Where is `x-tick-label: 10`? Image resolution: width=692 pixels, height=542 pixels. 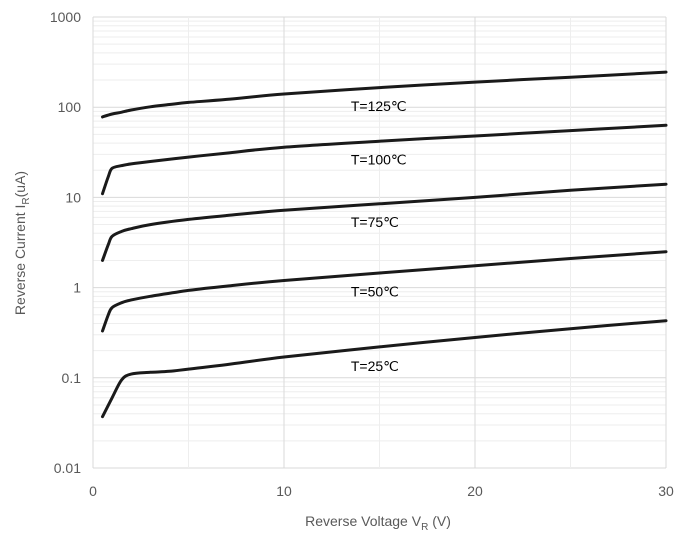
x-tick-label: 10 is located at coordinates (284, 491).